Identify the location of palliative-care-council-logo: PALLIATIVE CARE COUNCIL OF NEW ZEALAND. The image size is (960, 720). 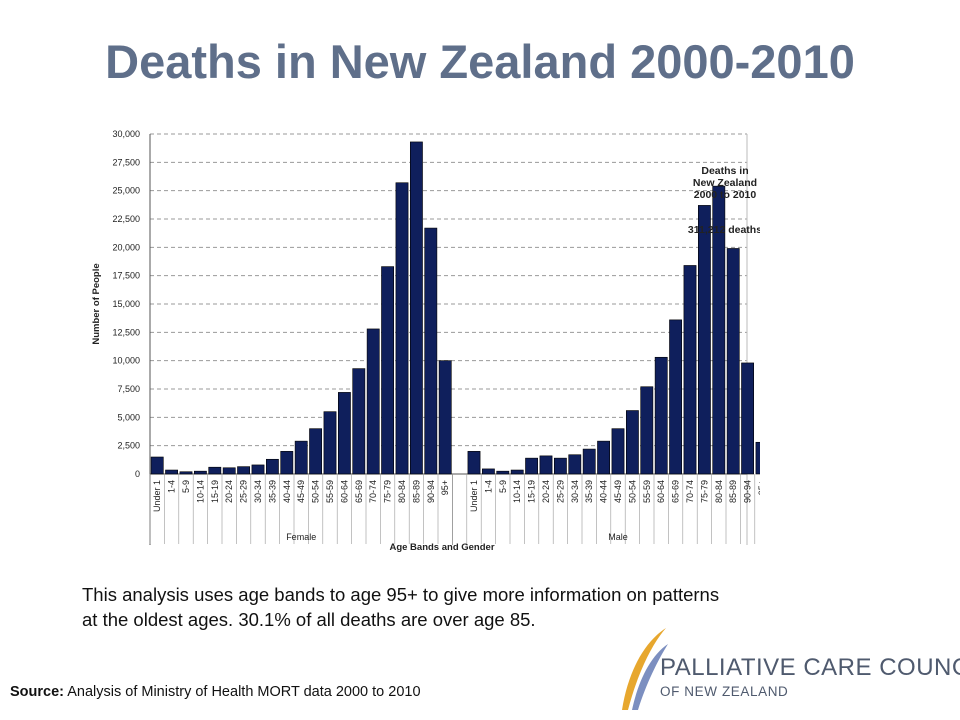
(789, 668).